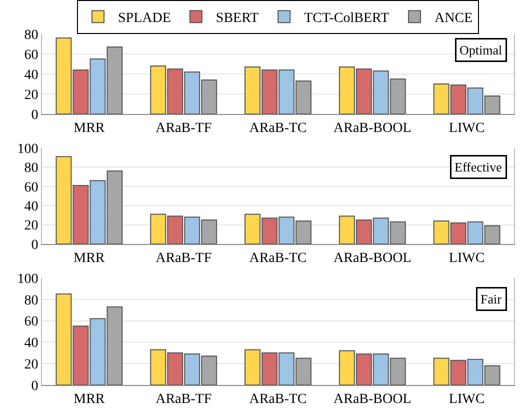 The height and width of the screenshot is (411, 520). I want to click on annotation: Optimal, so click(481, 50).